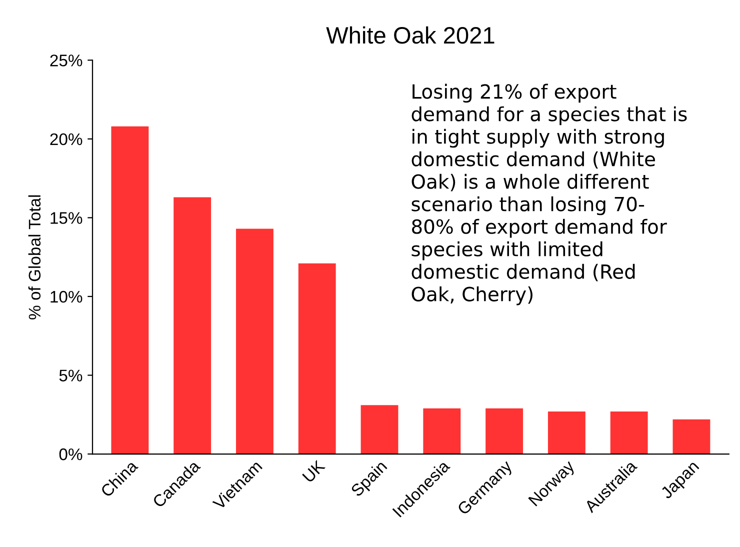 The width and height of the screenshot is (740, 547). Describe the element at coordinates (66, 218) in the screenshot. I see `y-tick-label: 15%` at that location.